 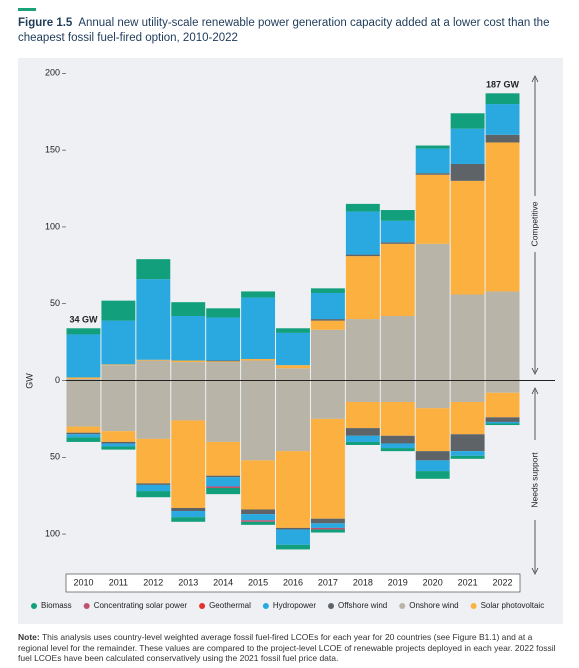 I want to click on x-tick-label: 2013, so click(x=188, y=582).